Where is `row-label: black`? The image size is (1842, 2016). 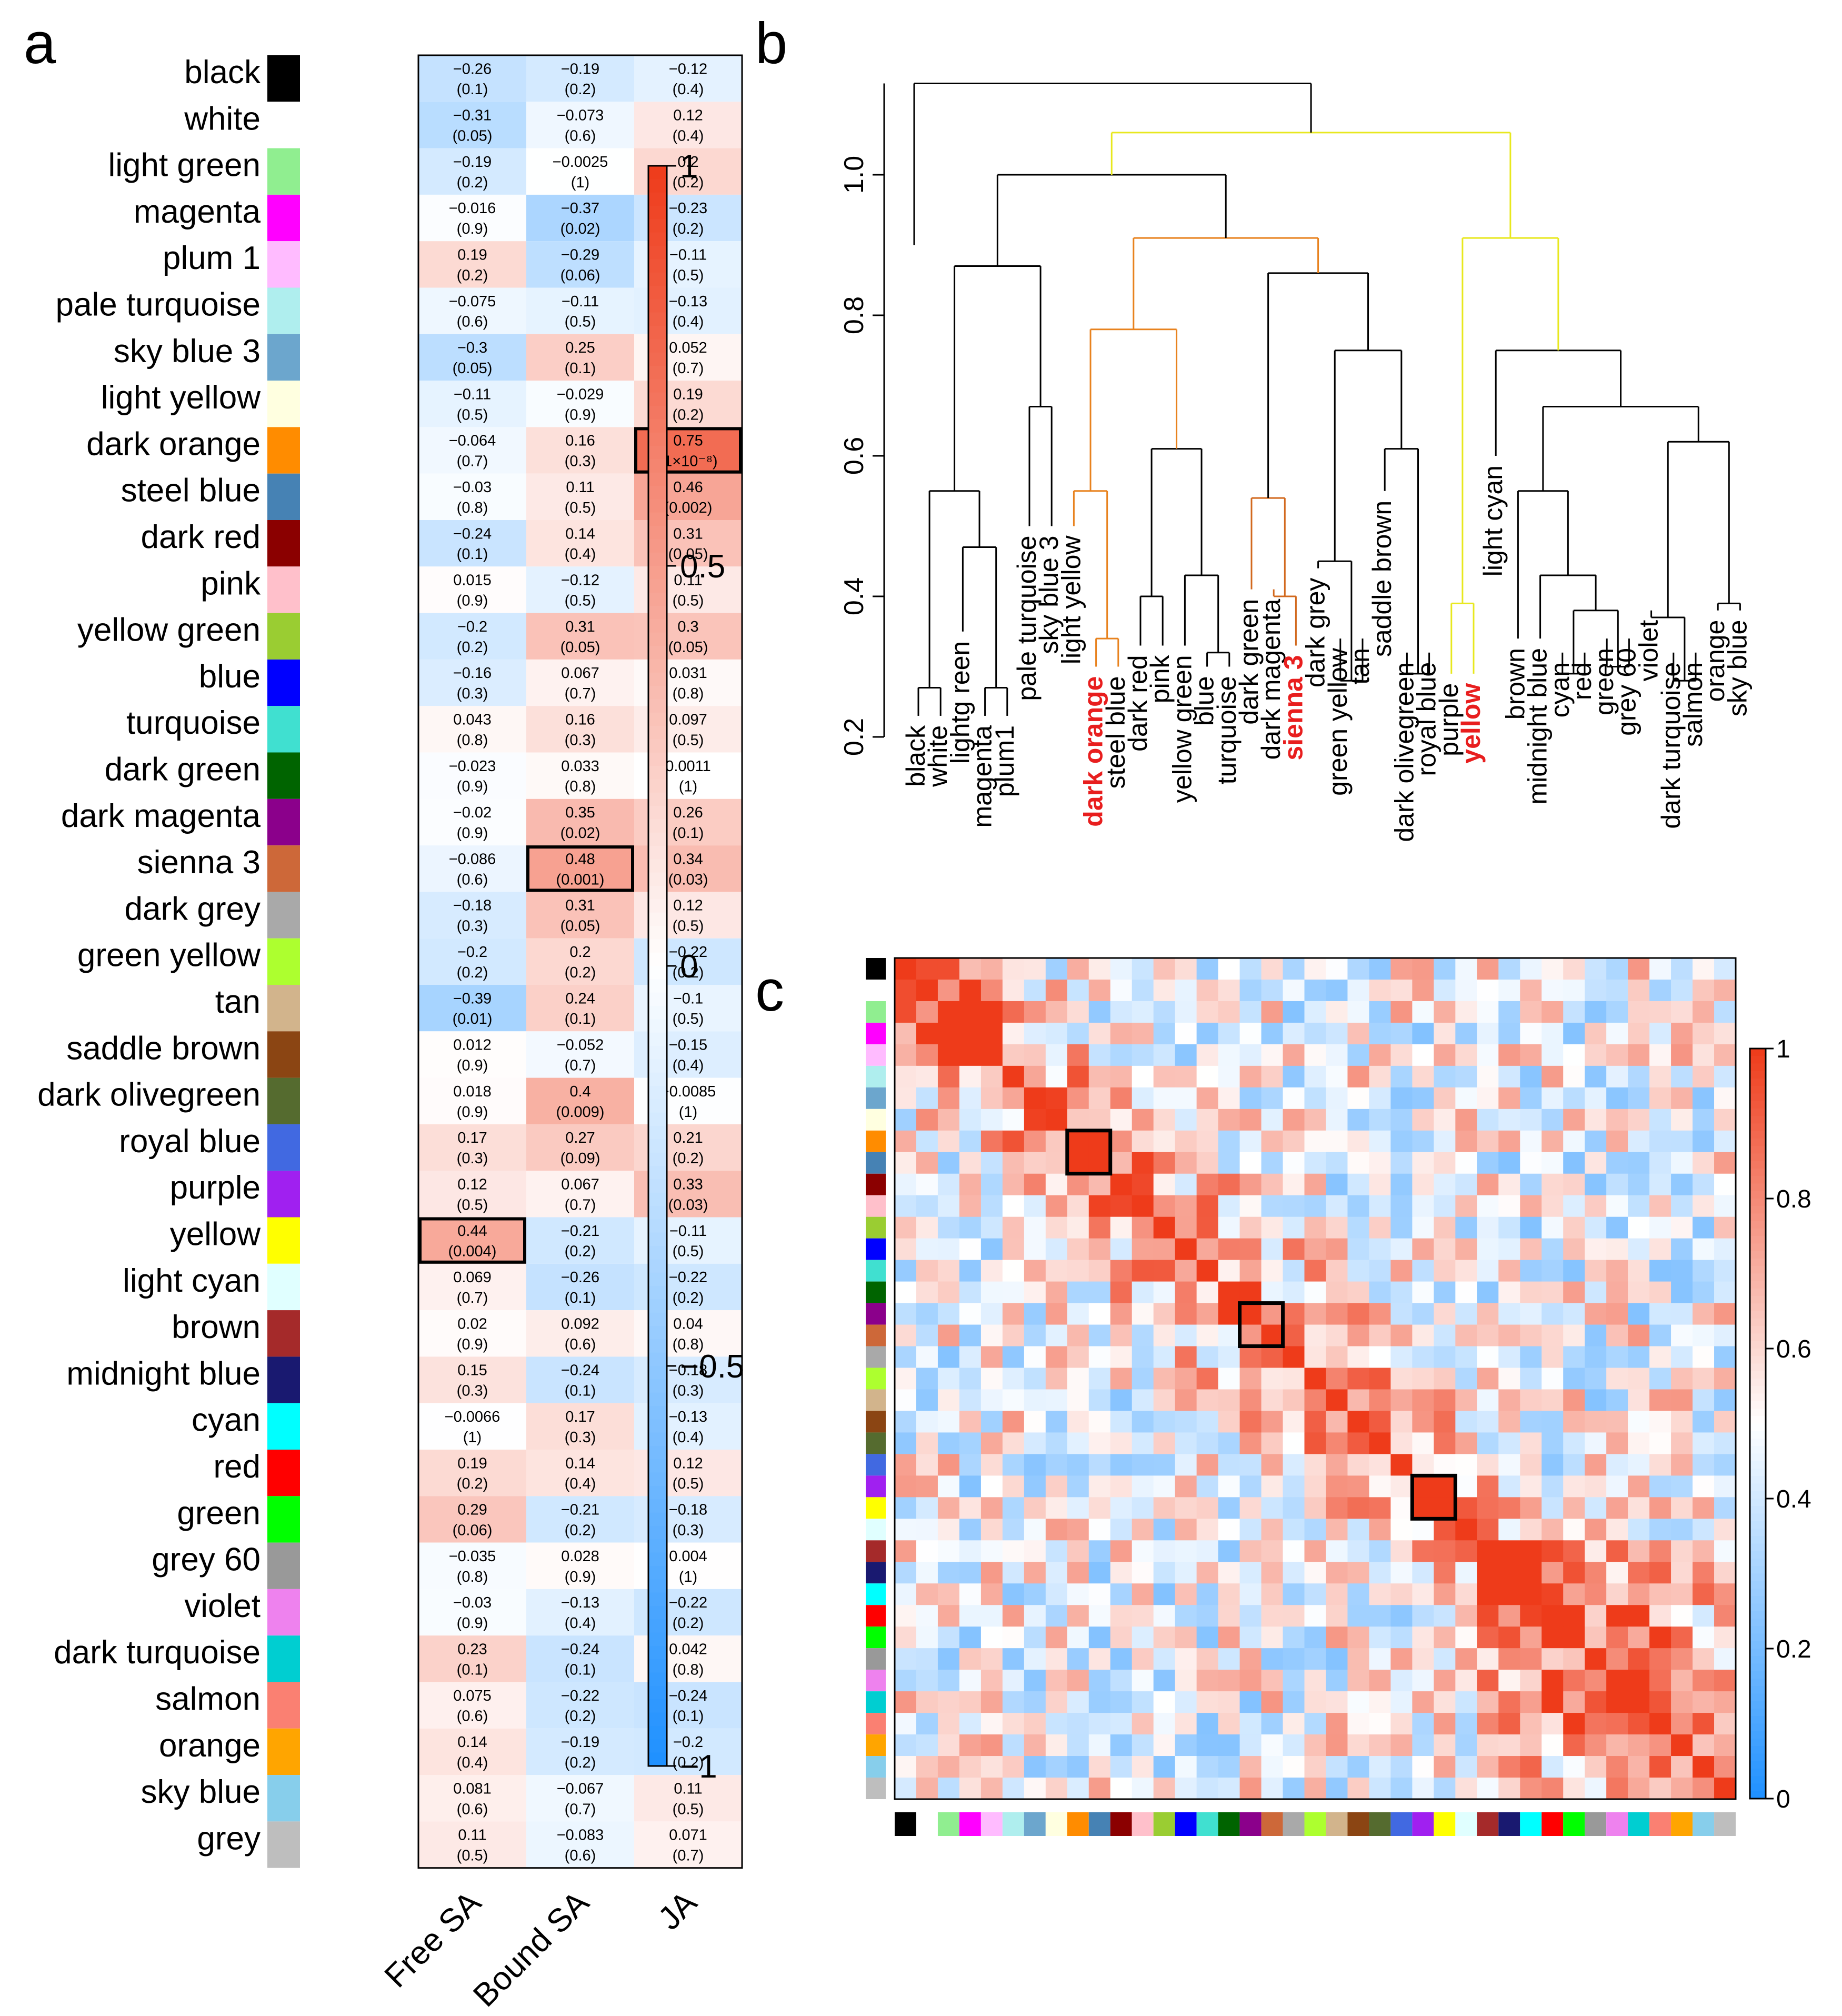 row-label: black is located at coordinates (222, 72).